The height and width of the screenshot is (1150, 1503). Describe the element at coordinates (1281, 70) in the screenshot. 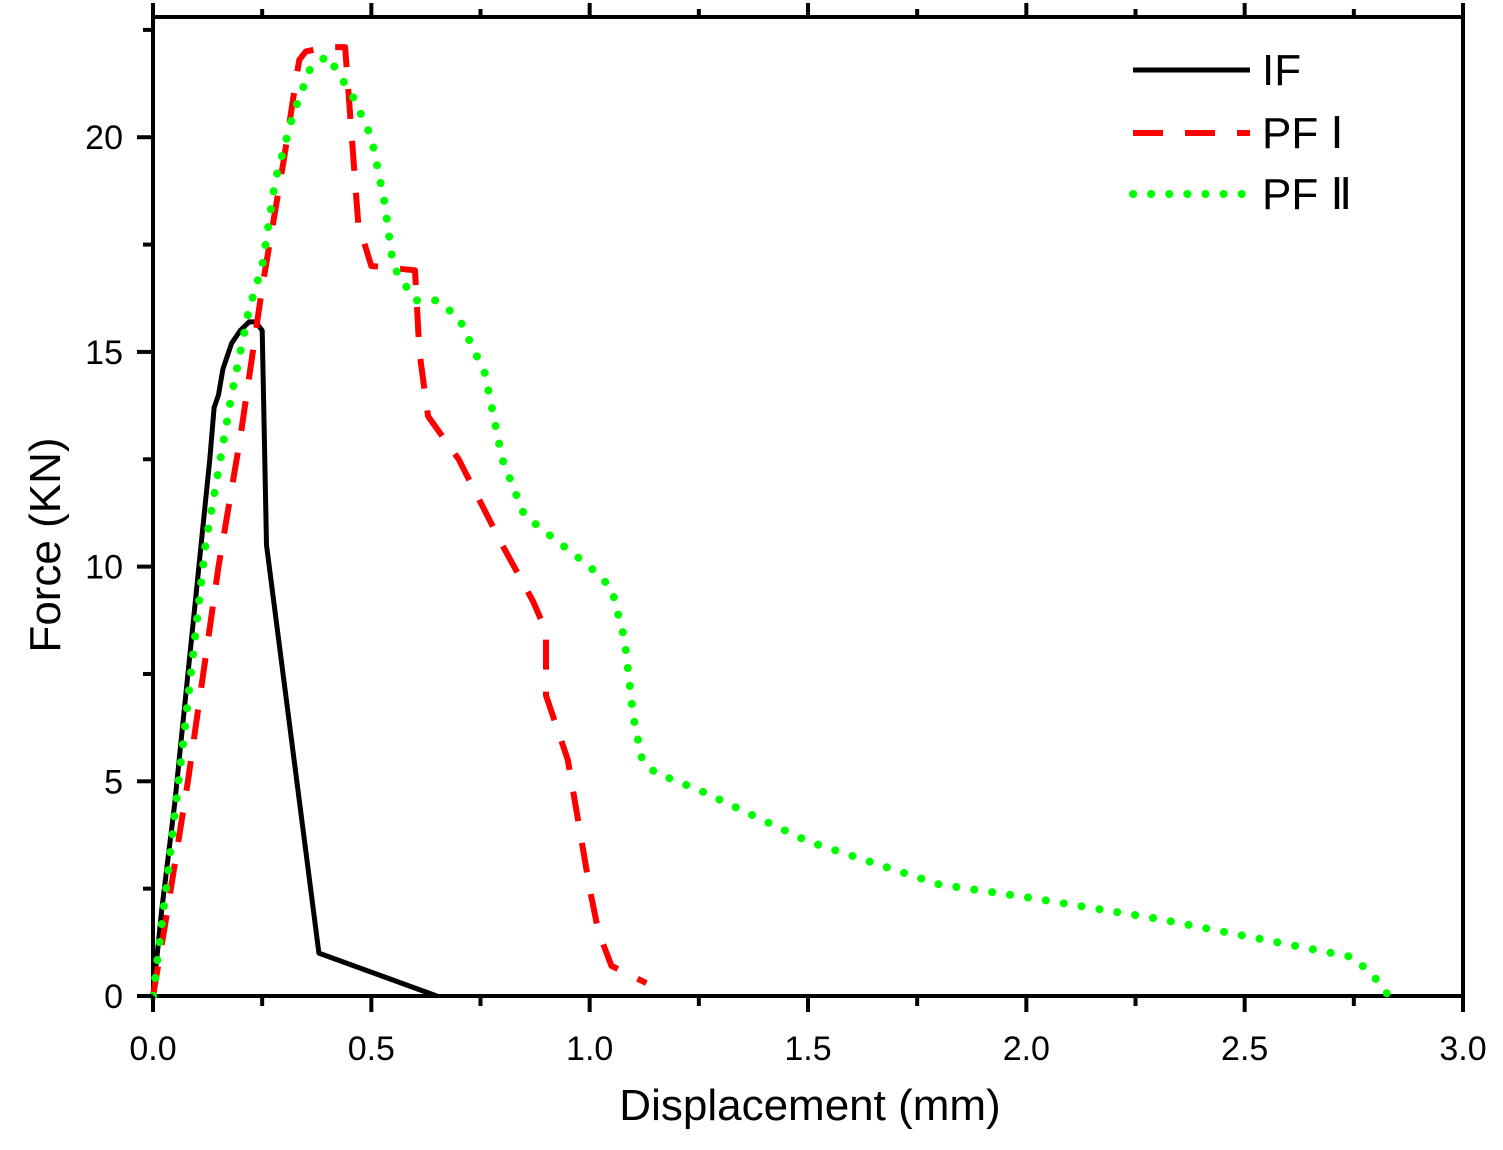

I see `legend-label-if: IF` at that location.